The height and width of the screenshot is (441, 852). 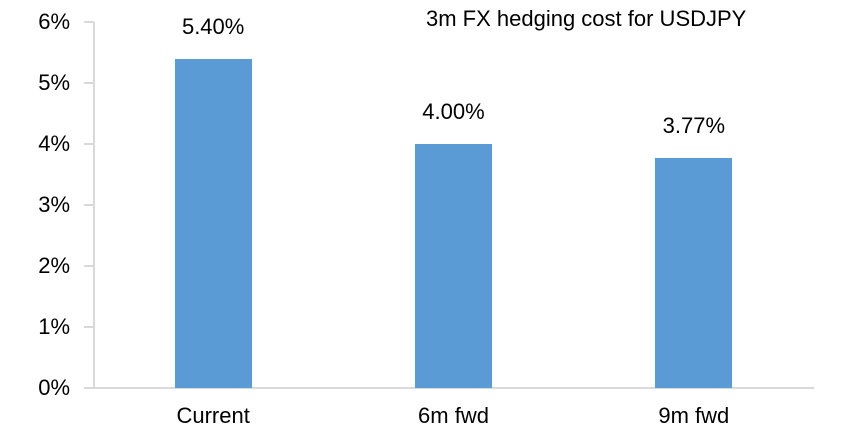 I want to click on x-tick-label: 6m fwd, so click(x=453, y=415).